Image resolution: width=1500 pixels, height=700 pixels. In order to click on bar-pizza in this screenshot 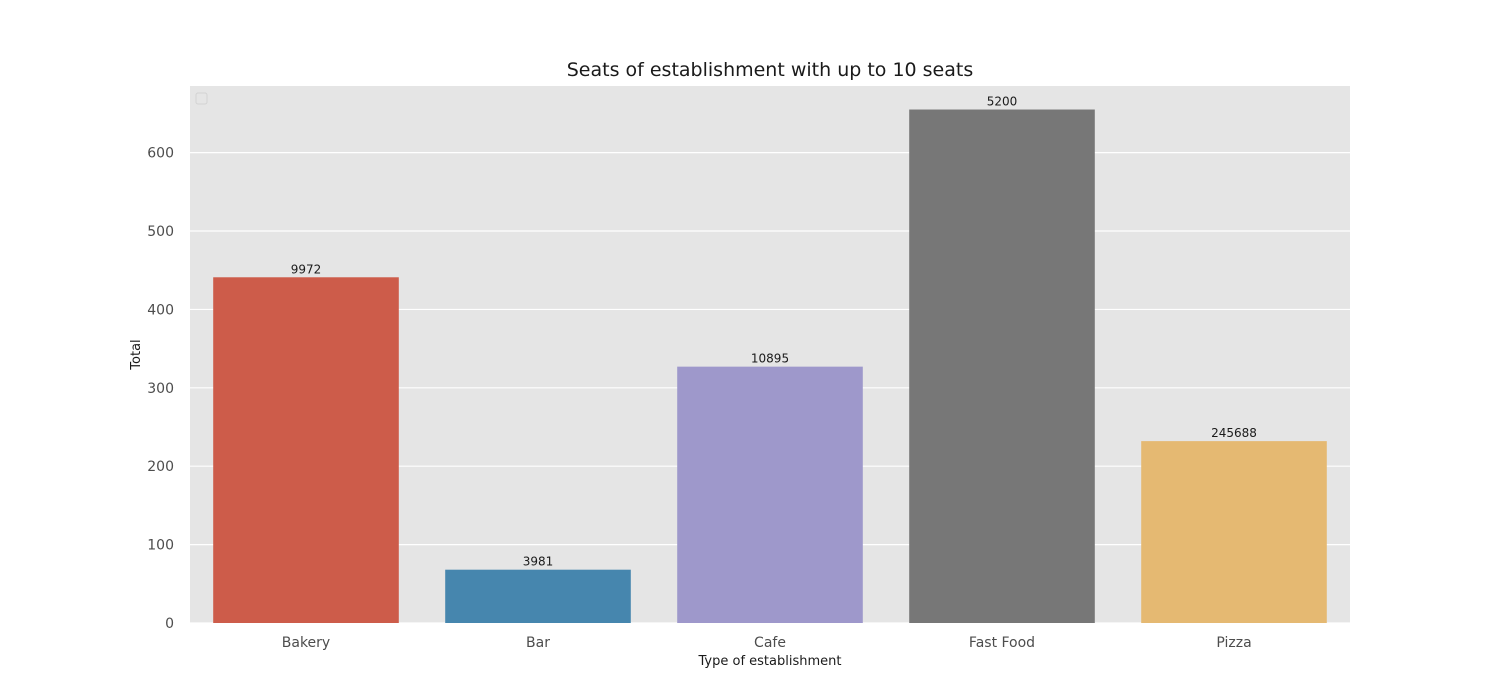, I will do `click(1234, 532)`.